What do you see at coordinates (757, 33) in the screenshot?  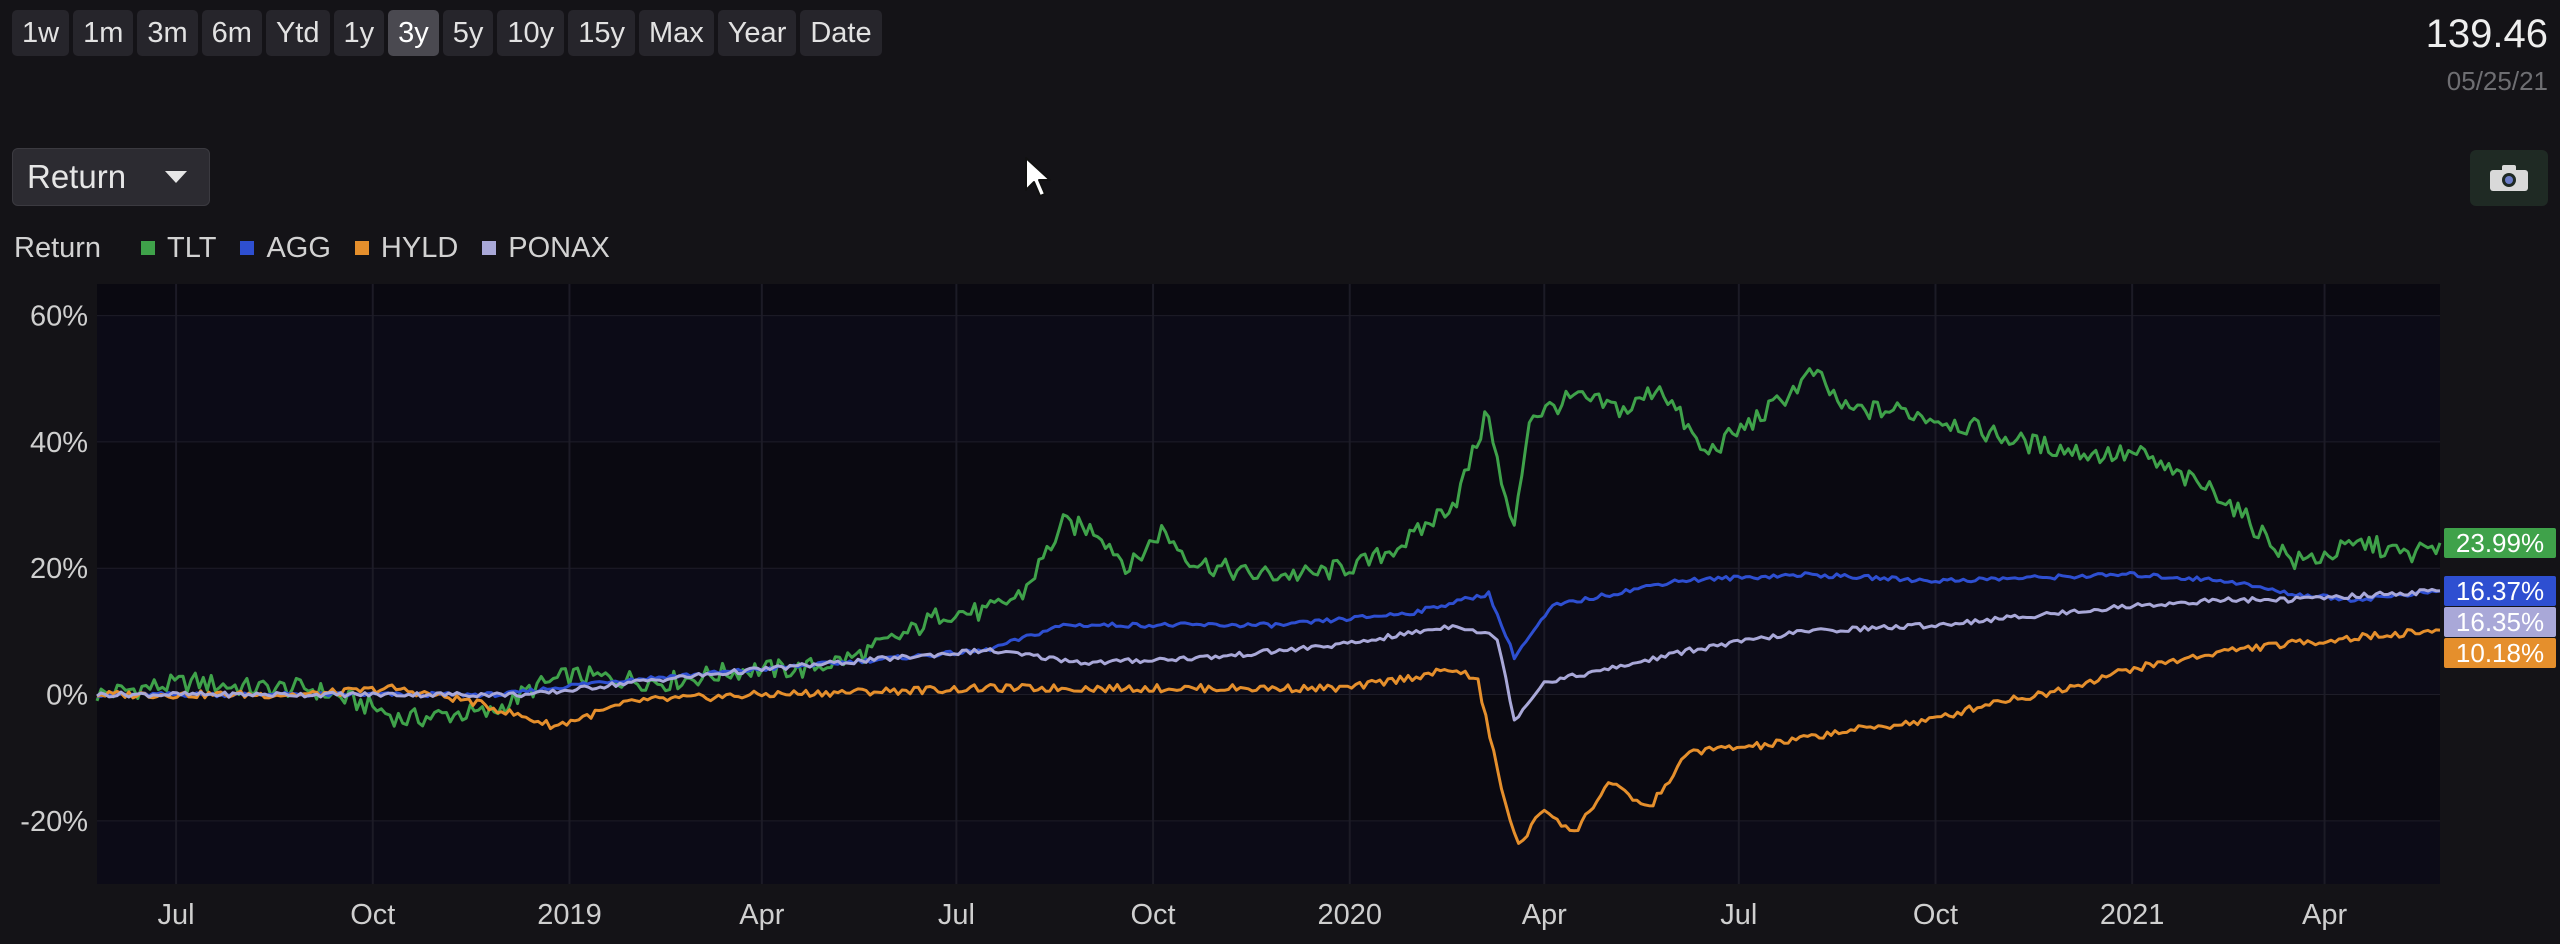 I see `range-button-year: Year` at bounding box center [757, 33].